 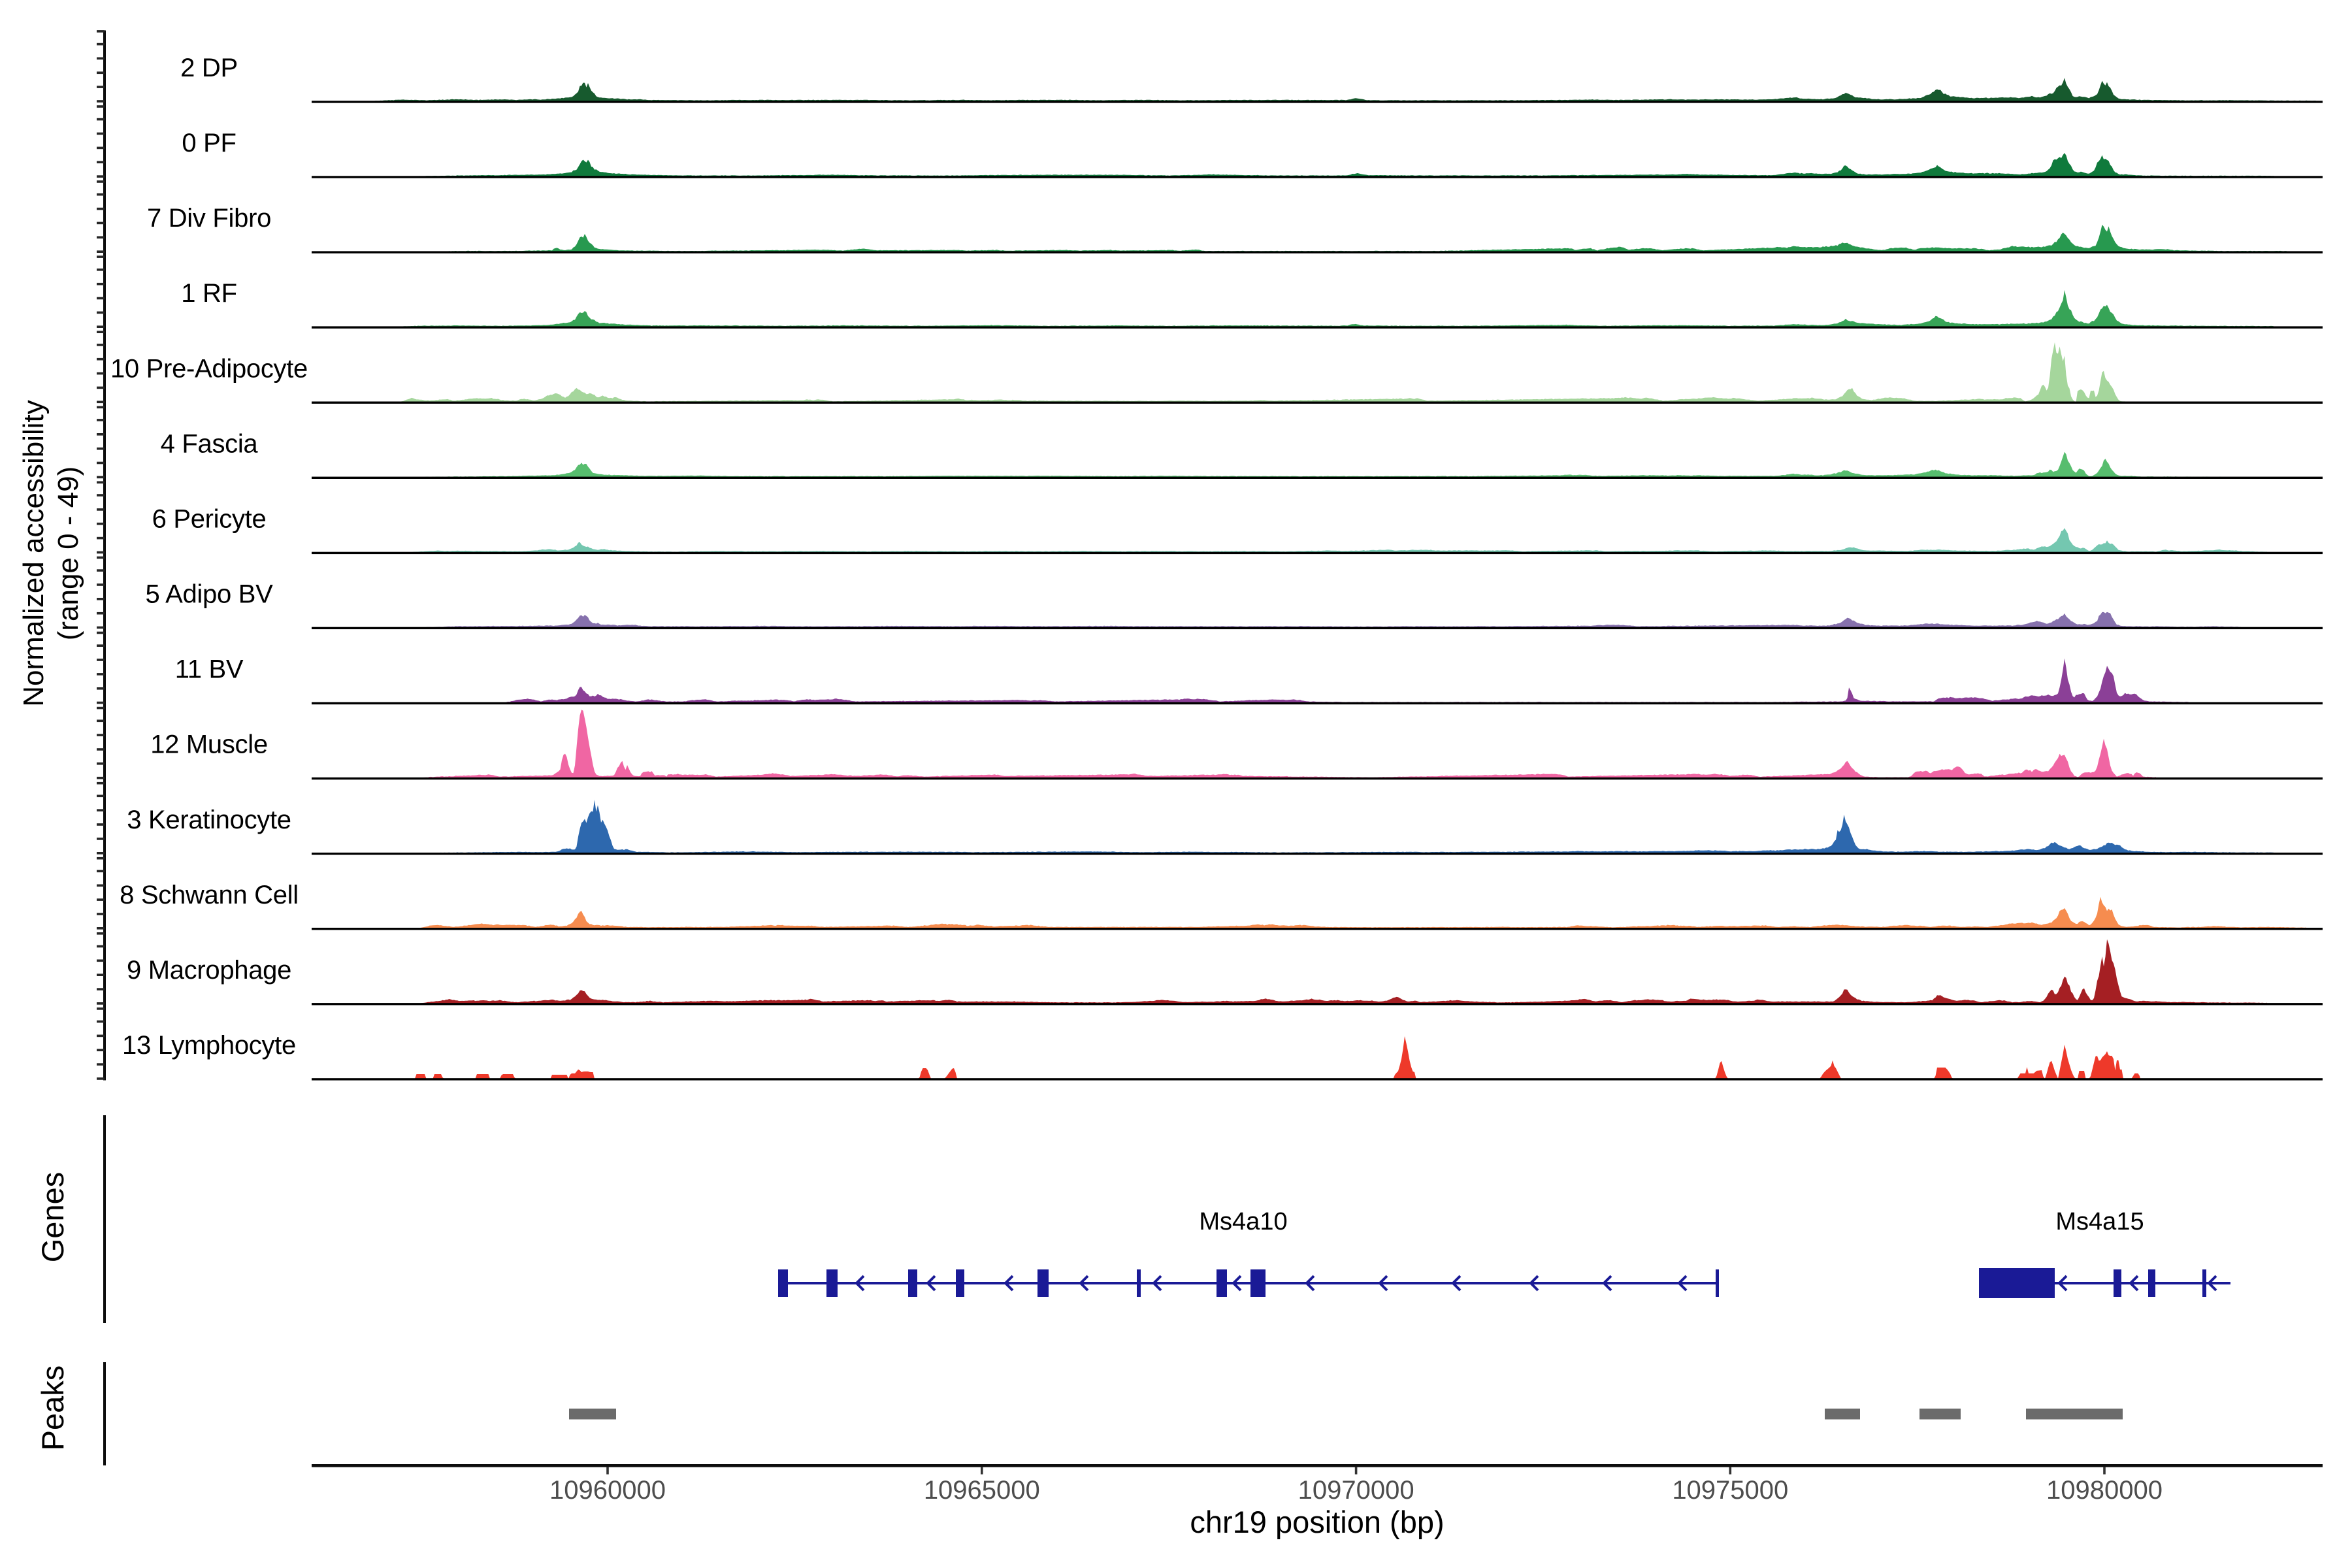 What do you see at coordinates (1730, 1490) in the screenshot?
I see `svg-text: 10975000` at bounding box center [1730, 1490].